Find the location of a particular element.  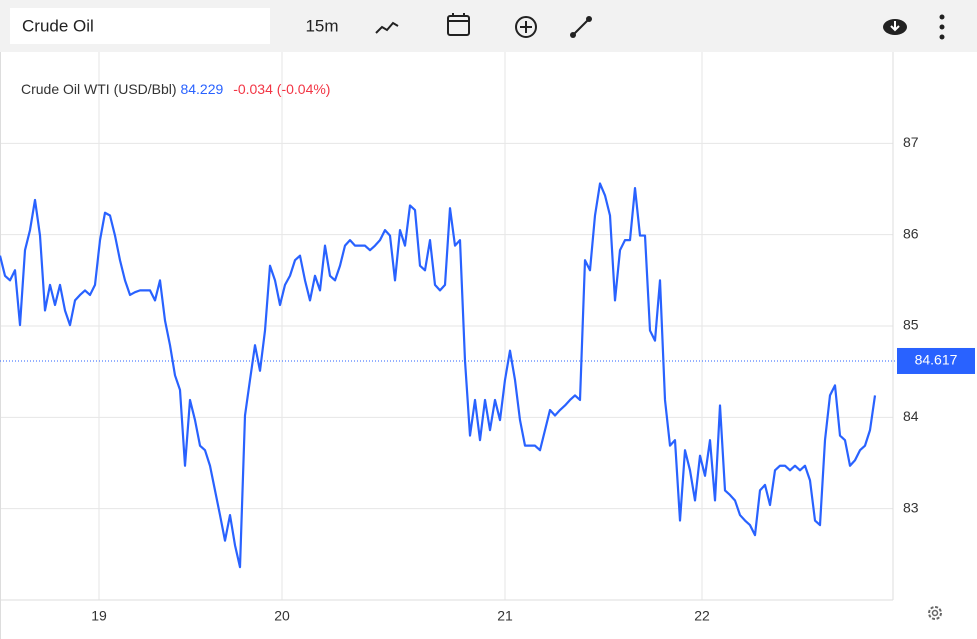

add-indicator-icon is located at coordinates (526, 27).